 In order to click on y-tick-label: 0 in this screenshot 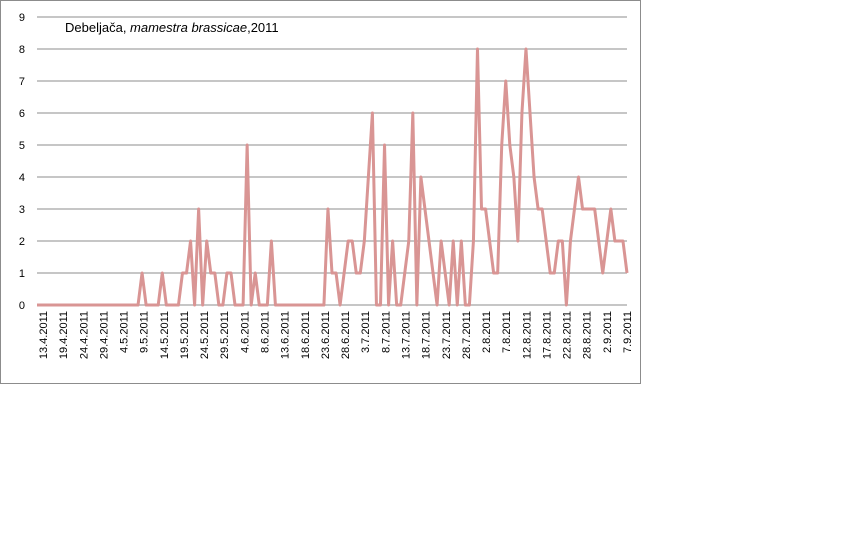, I will do `click(22, 306)`.